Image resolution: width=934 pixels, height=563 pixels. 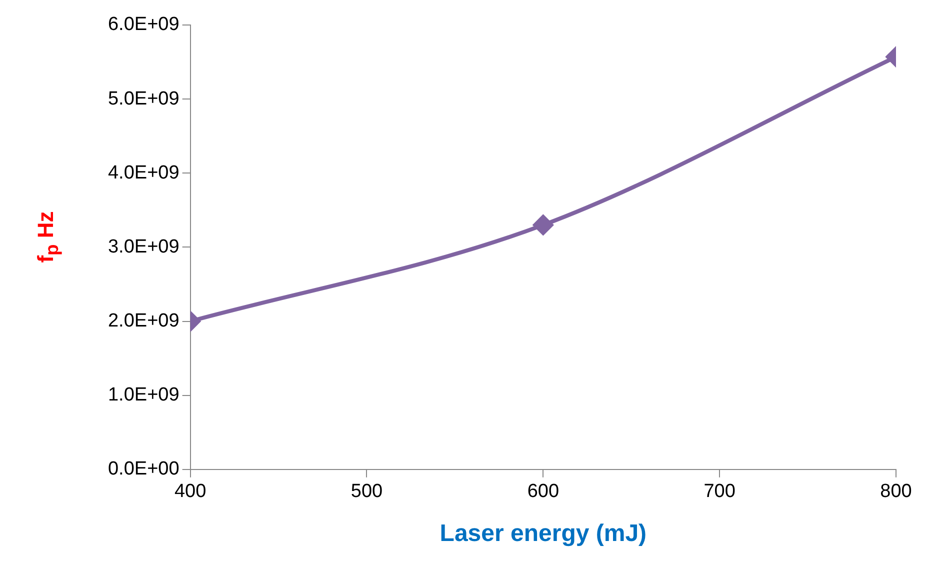 What do you see at coordinates (543, 491) in the screenshot?
I see `x-tick-label: 600` at bounding box center [543, 491].